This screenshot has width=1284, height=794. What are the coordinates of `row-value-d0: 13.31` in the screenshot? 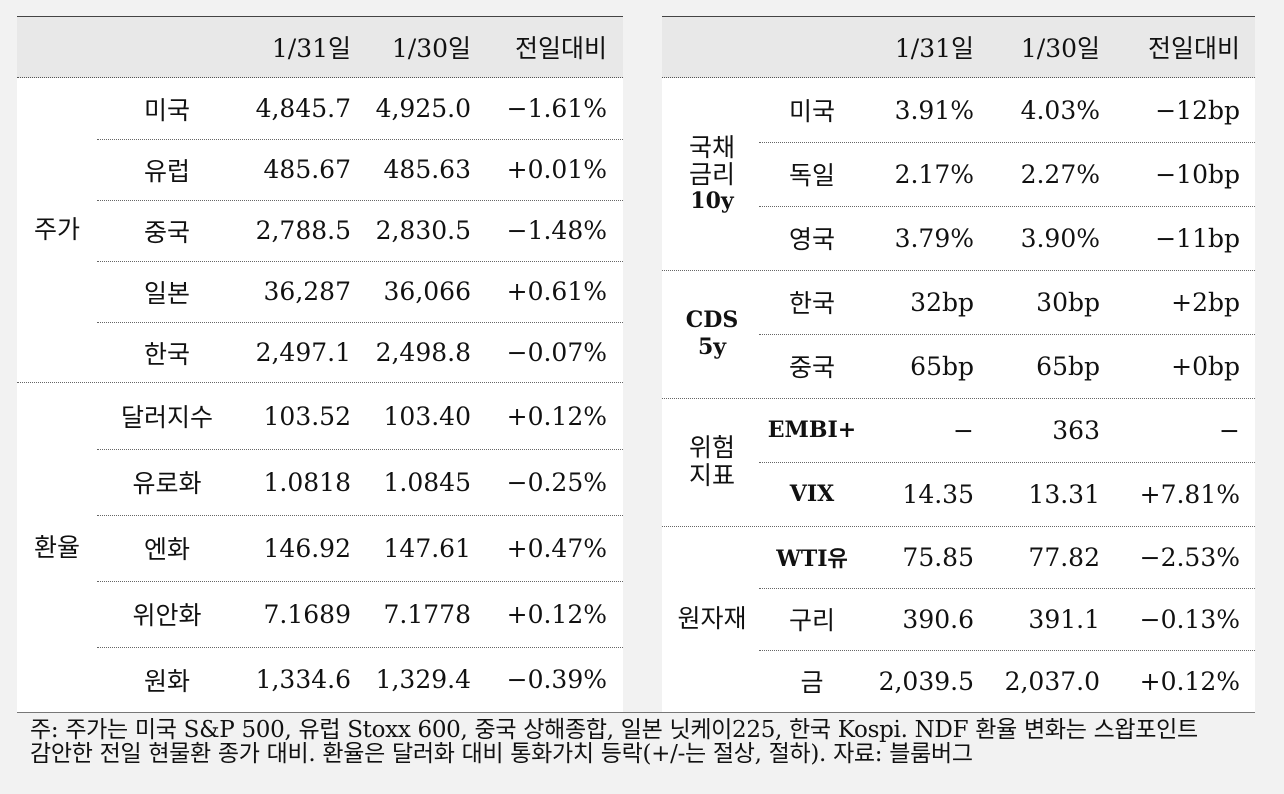 It's located at (1064, 494).